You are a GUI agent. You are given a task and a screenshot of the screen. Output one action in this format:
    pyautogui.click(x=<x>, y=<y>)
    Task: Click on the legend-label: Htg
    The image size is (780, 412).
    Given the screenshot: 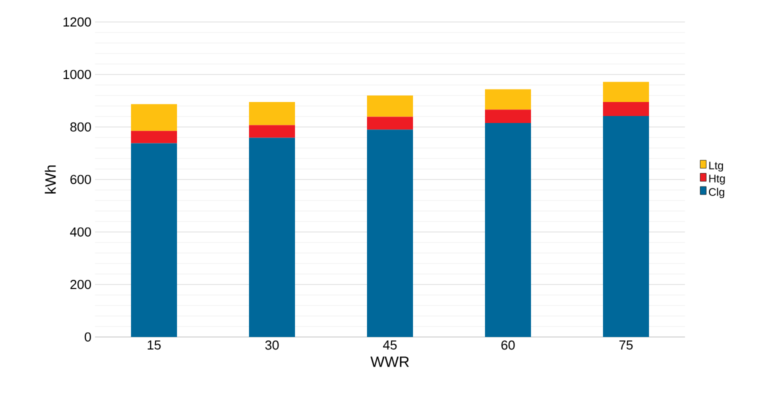 What is the action you would take?
    pyautogui.click(x=717, y=179)
    